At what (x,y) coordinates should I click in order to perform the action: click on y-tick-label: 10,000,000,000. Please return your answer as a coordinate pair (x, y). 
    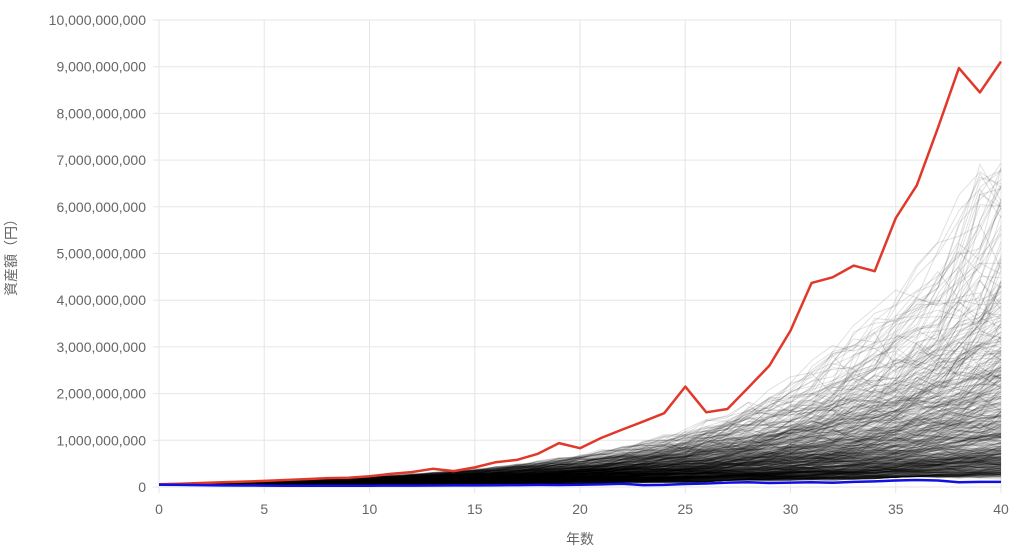
    Looking at the image, I should click on (98, 20).